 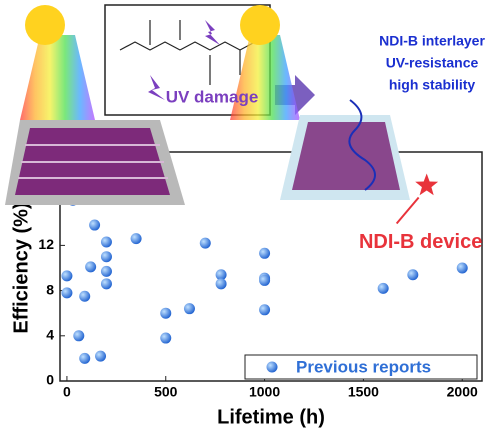 I want to click on legend-box, so click(x=361, y=367).